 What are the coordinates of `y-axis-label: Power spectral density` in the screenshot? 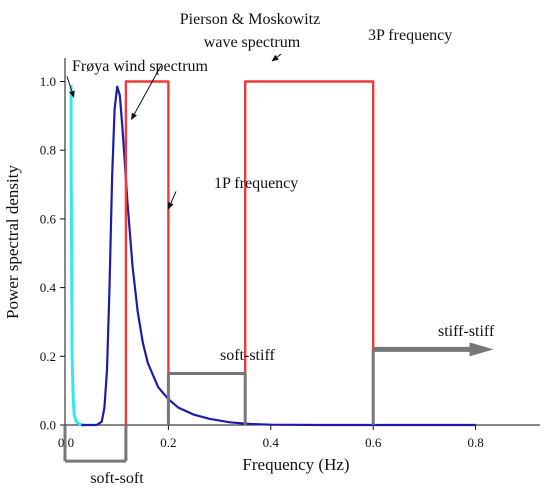 It's located at (12, 242).